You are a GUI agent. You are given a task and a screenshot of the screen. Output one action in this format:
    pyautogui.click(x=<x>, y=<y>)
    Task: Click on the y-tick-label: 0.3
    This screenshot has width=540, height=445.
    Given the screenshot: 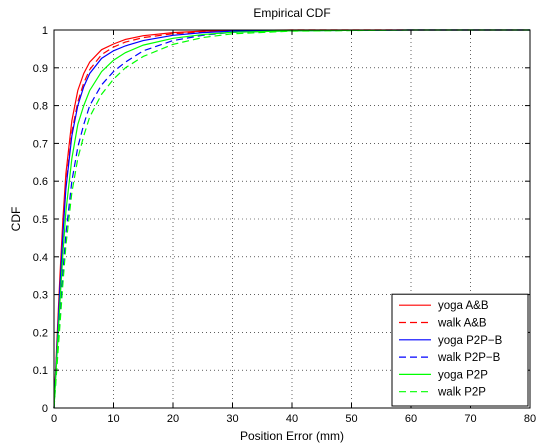 What is the action you would take?
    pyautogui.click(x=40, y=296)
    